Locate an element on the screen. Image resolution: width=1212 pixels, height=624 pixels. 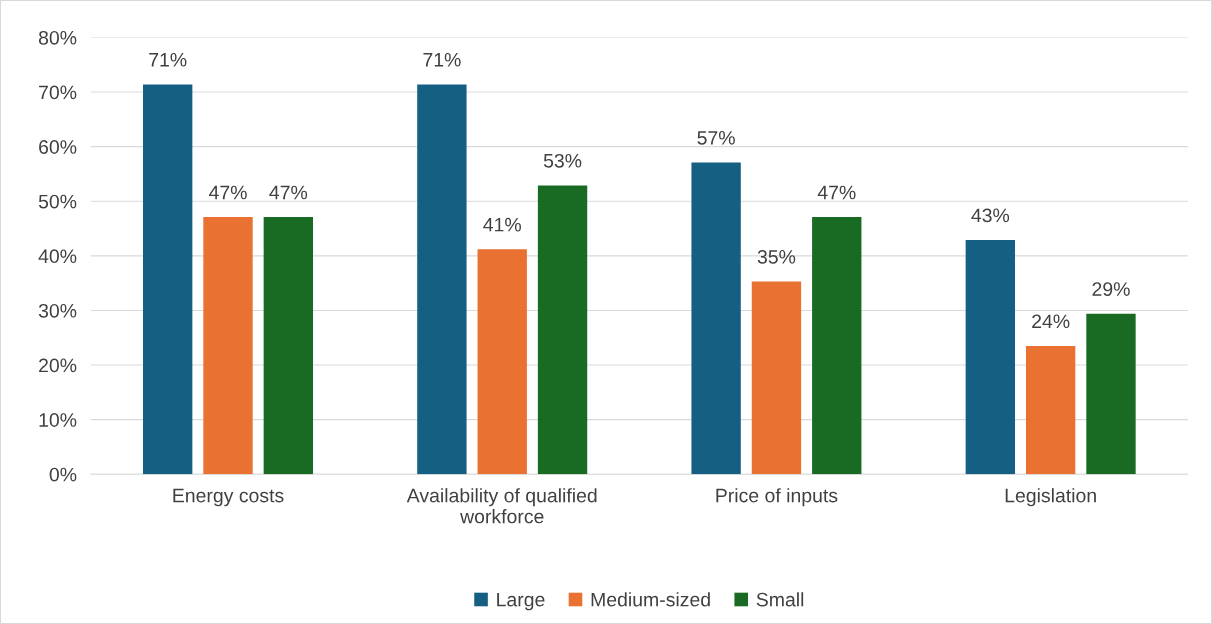
y-tick-label: 20% is located at coordinates (58, 365).